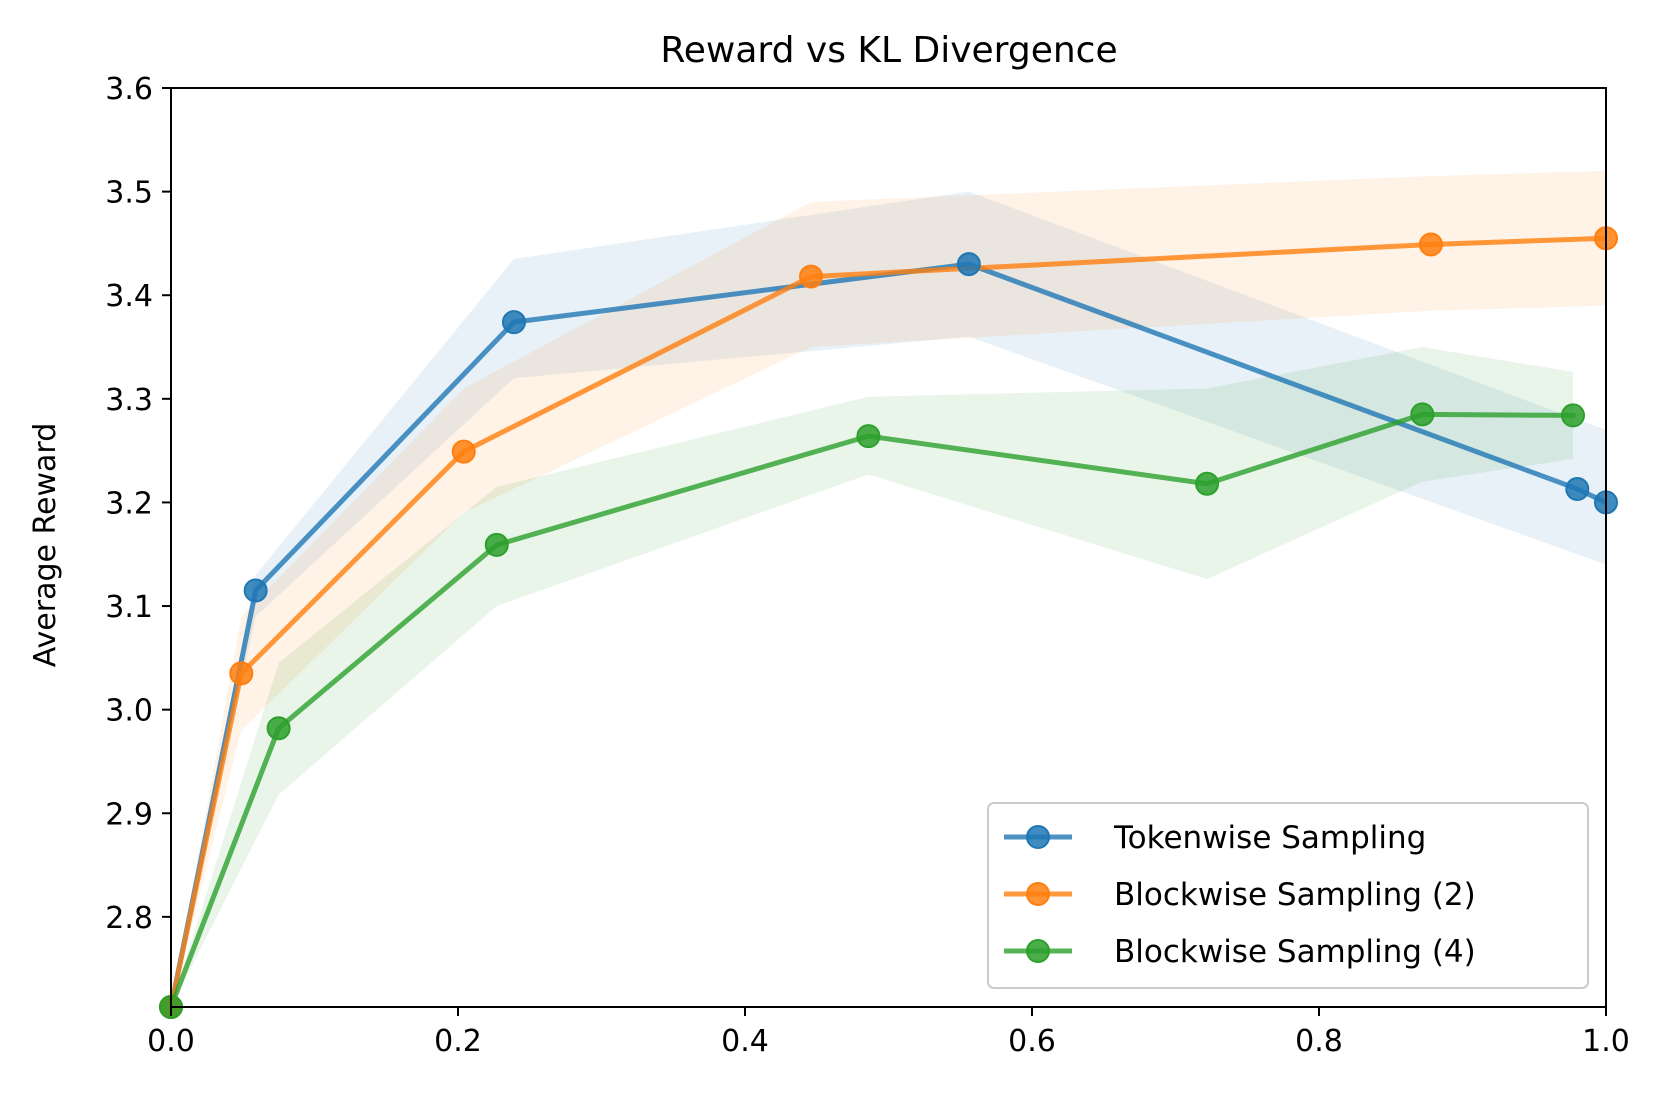  I want to click on y-axis-title: Average Reward, so click(45, 545).